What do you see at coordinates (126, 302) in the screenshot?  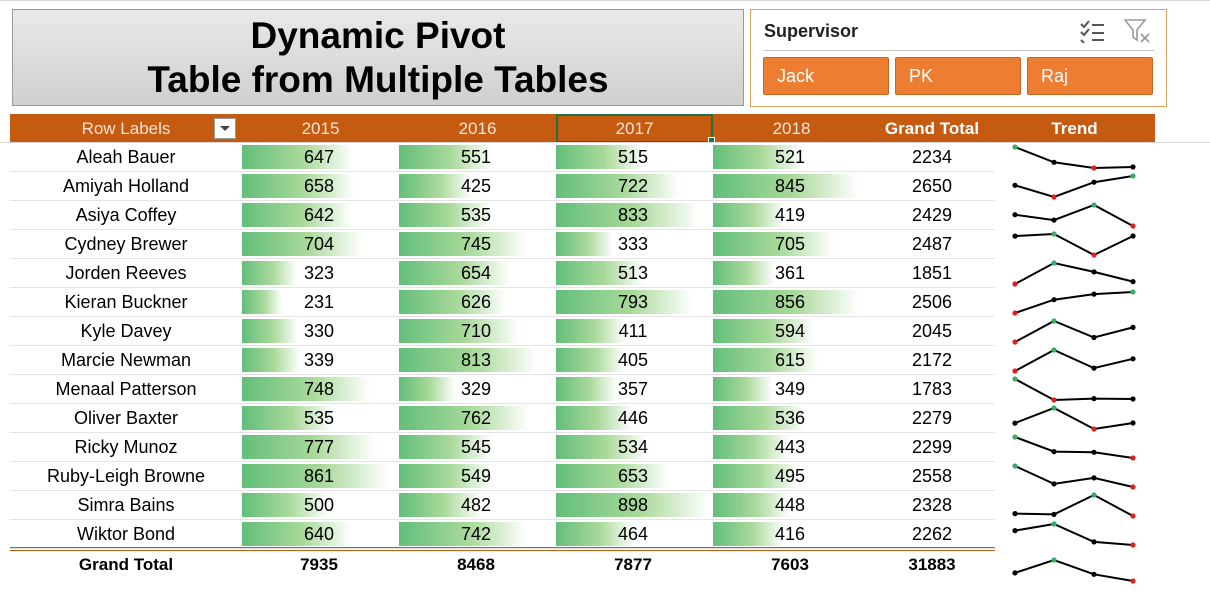 I see `row-label: Kieran Buckner` at bounding box center [126, 302].